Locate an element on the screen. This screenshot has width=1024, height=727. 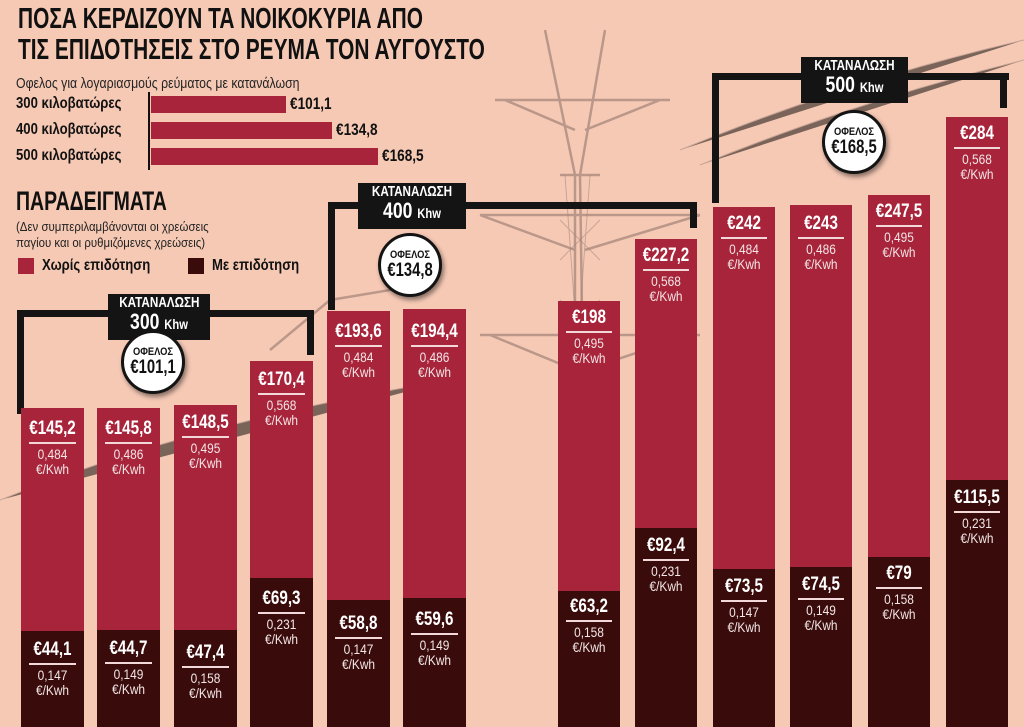
group-label-500: ΚΑΤΑΝΑΛΩΣΗ 500 Khw is located at coordinates (854, 80).